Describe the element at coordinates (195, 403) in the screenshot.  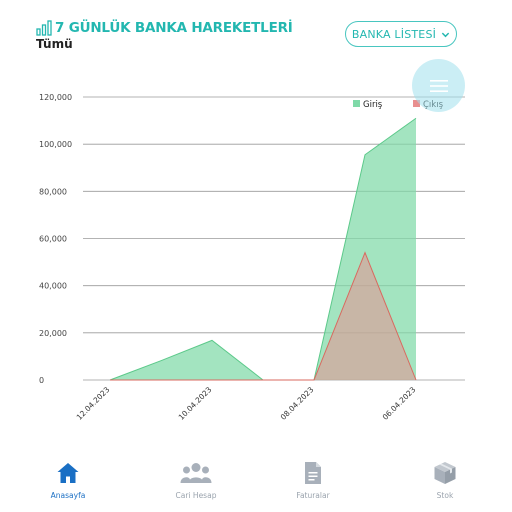
I see `x-tick-label: 10.04.2023` at that location.